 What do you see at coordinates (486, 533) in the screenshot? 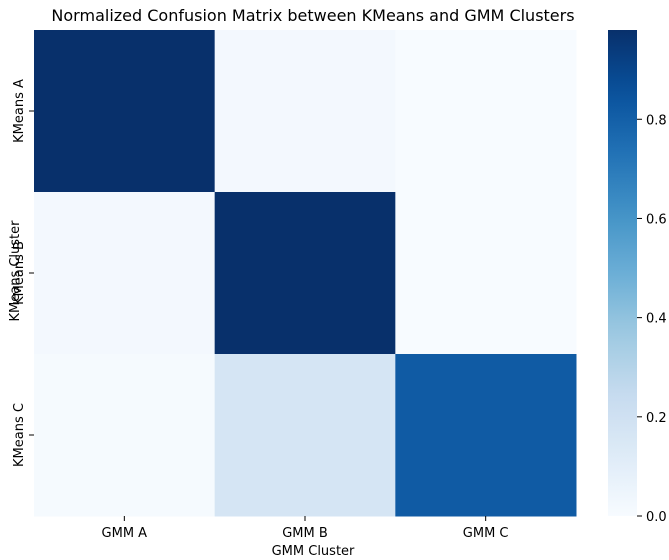
I see `x-tick-label: GMM C` at bounding box center [486, 533].